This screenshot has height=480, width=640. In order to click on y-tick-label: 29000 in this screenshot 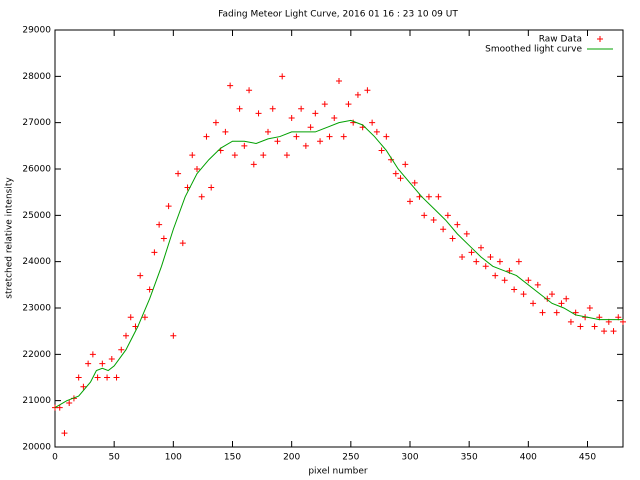, I will do `click(36, 31)`.